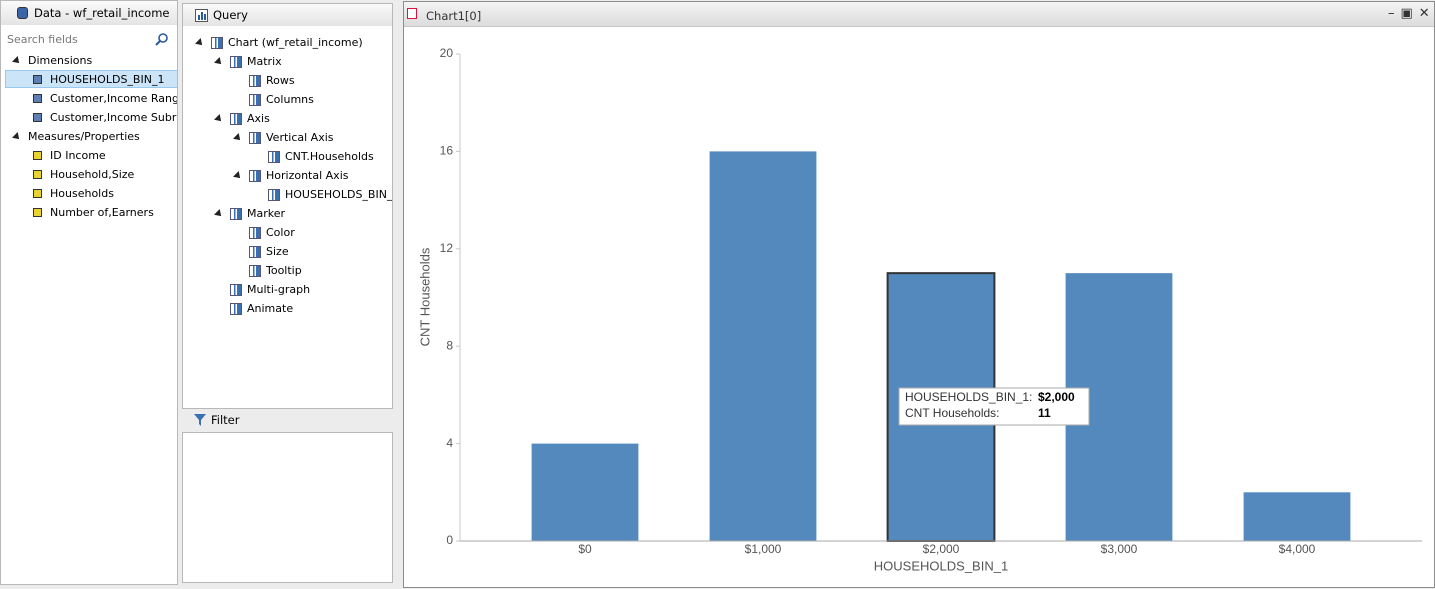 Image resolution: width=1435 pixels, height=589 pixels. What do you see at coordinates (300, 137) in the screenshot?
I see `tree-node: Vertical Axis` at bounding box center [300, 137].